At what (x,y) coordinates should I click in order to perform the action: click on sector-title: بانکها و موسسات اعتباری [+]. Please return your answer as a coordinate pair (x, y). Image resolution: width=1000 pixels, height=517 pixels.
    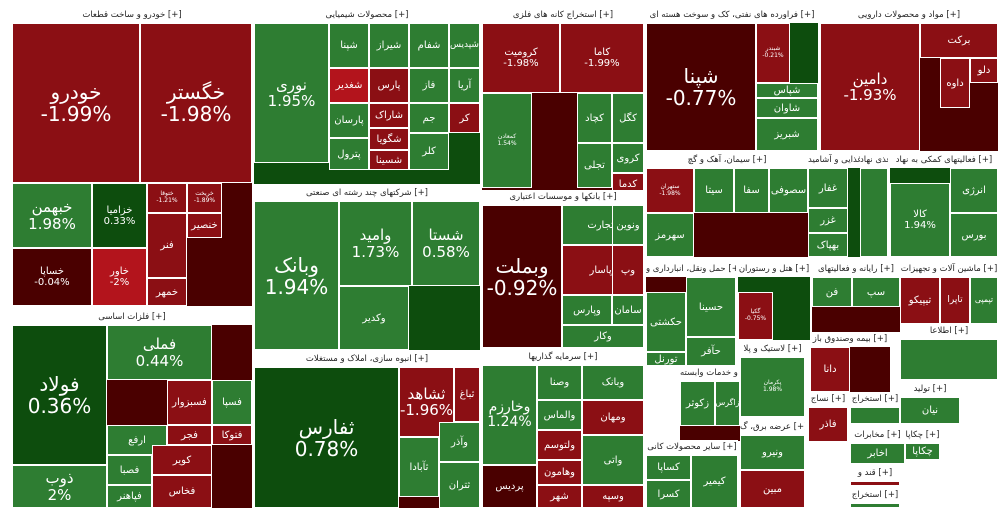
    Looking at the image, I should click on (563, 197).